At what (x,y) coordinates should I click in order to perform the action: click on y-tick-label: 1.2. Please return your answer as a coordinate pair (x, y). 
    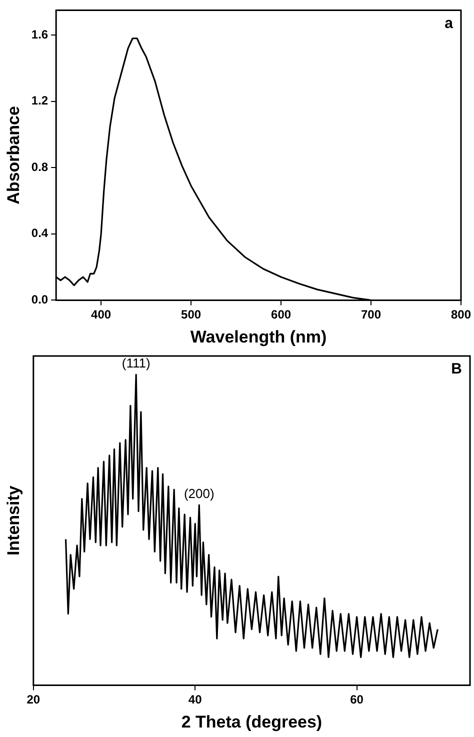
    Looking at the image, I should click on (39, 101).